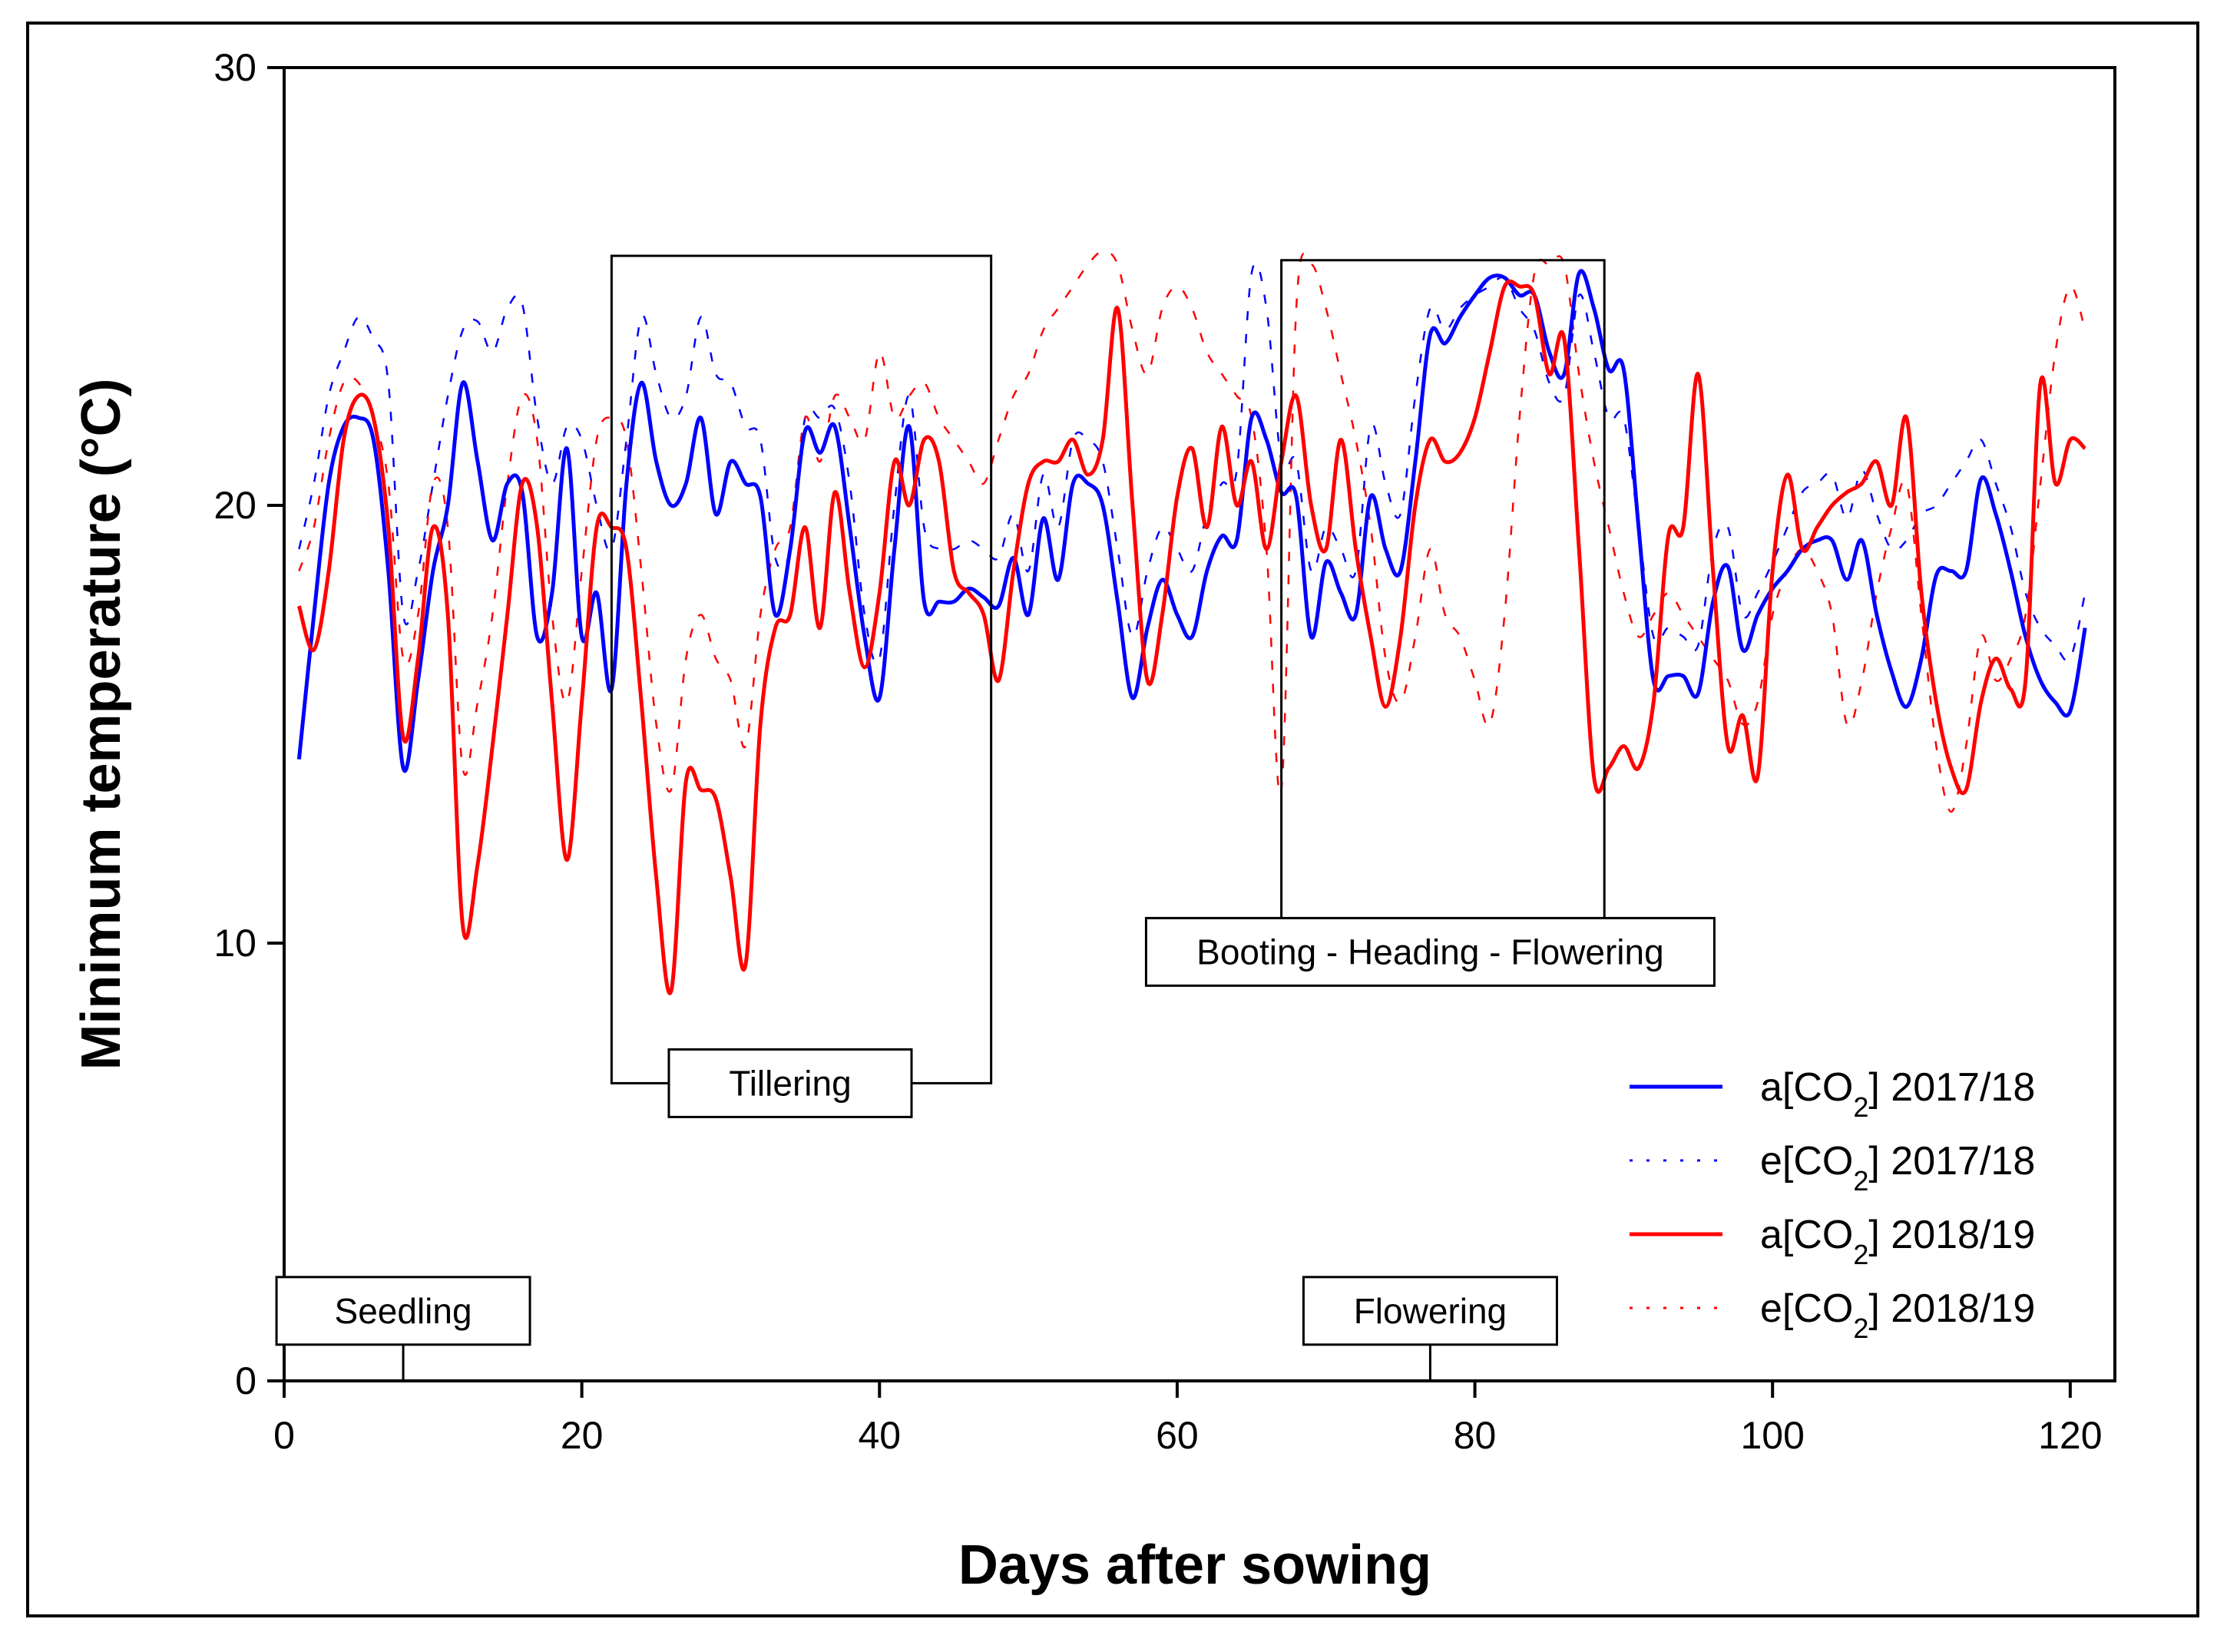 This screenshot has width=2227, height=1652. I want to click on x-tick-label-6: 120, so click(2070, 1435).